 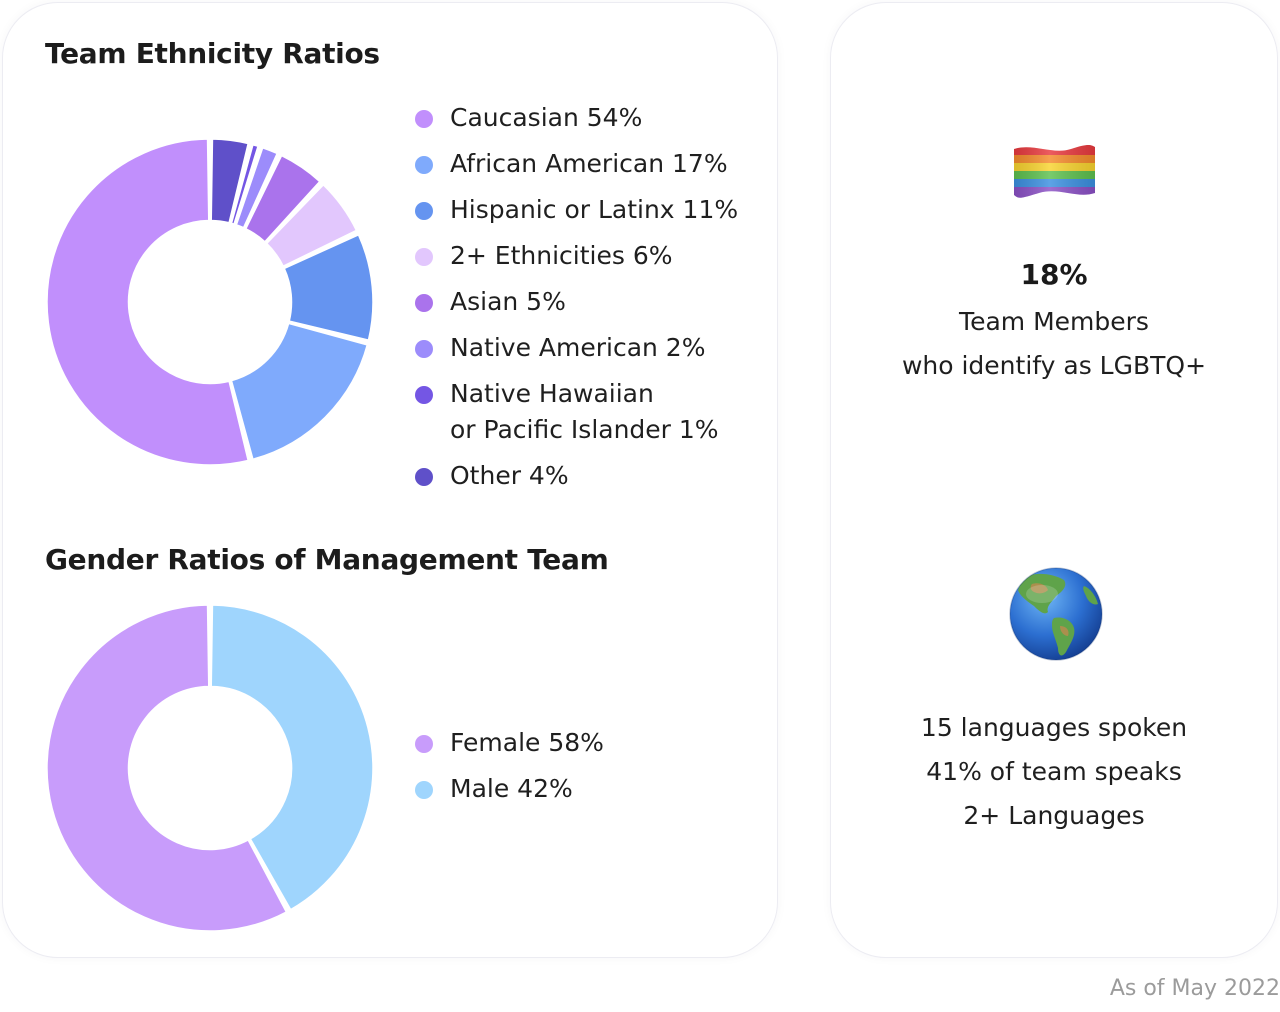 I want to click on legend-item-caucasian: Caucasian 54%, so click(x=575, y=118).